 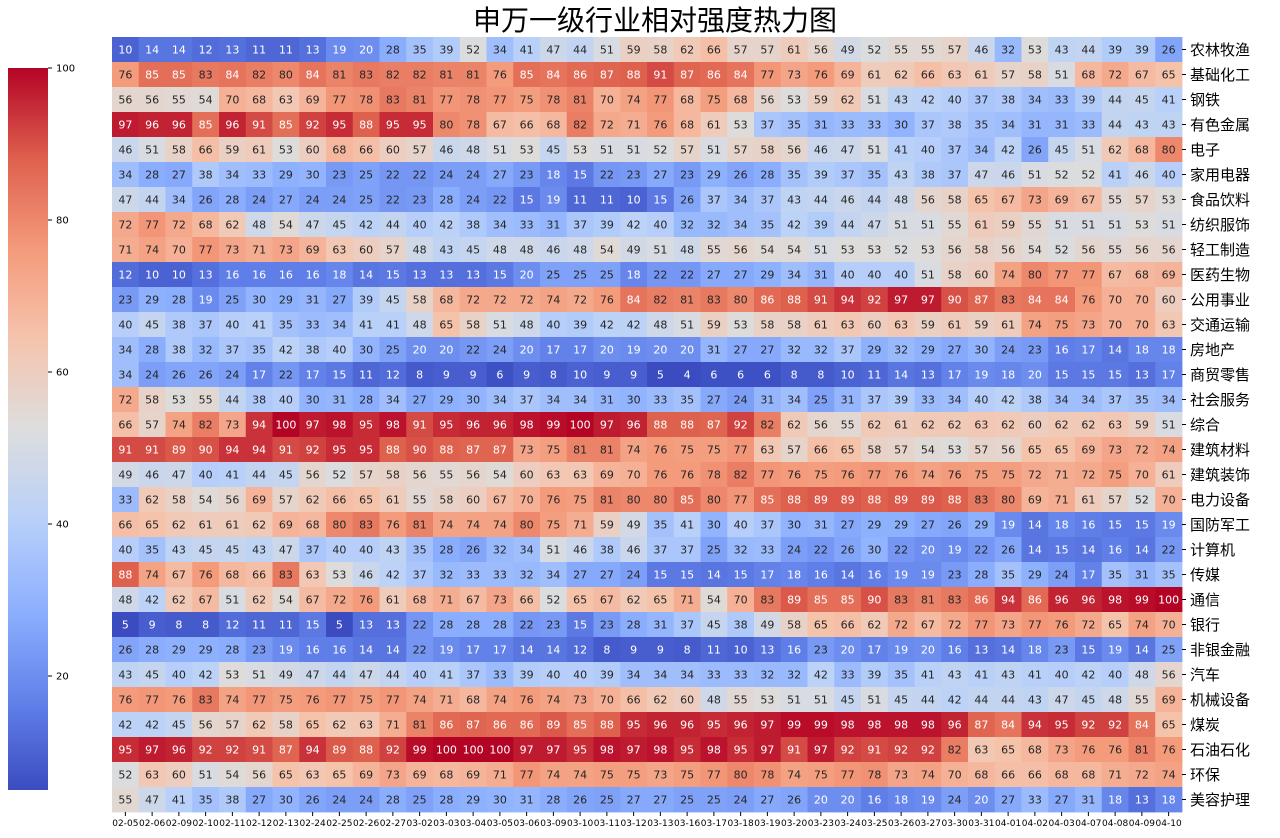 What do you see at coordinates (553, 350) in the screenshot?
I see `cell-value-label: 17` at bounding box center [553, 350].